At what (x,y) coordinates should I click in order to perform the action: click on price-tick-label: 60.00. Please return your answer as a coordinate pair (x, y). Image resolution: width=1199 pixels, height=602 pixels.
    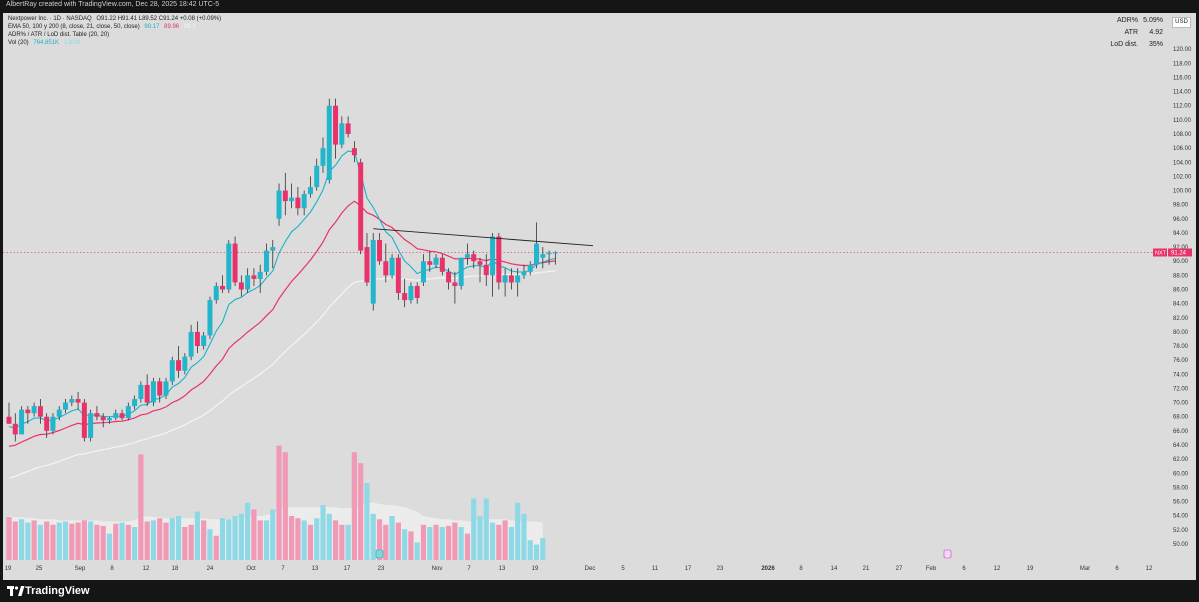
    Looking at the image, I should click on (1181, 474).